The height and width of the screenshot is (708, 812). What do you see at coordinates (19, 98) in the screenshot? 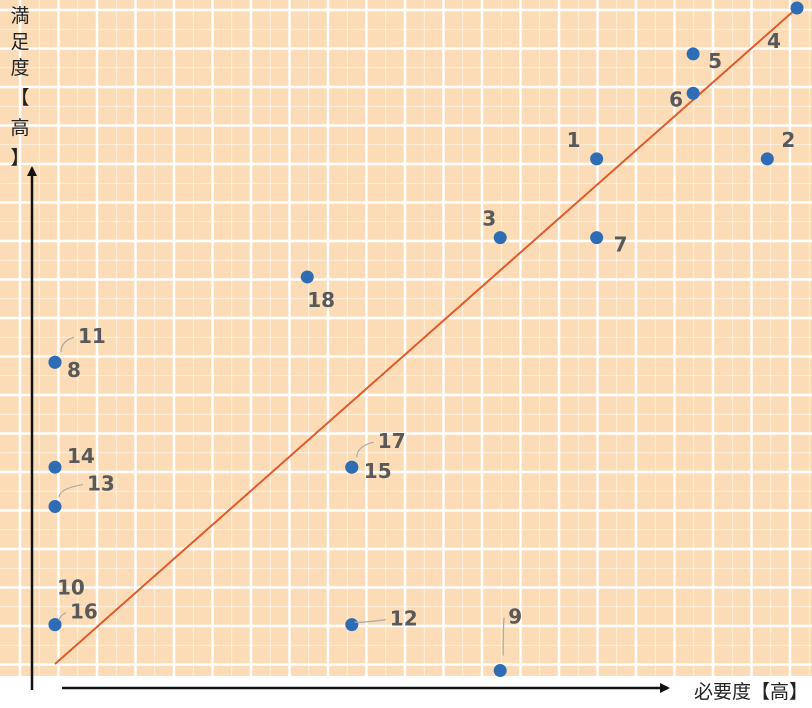
I see `y-axis-title-char: 【` at bounding box center [19, 98].